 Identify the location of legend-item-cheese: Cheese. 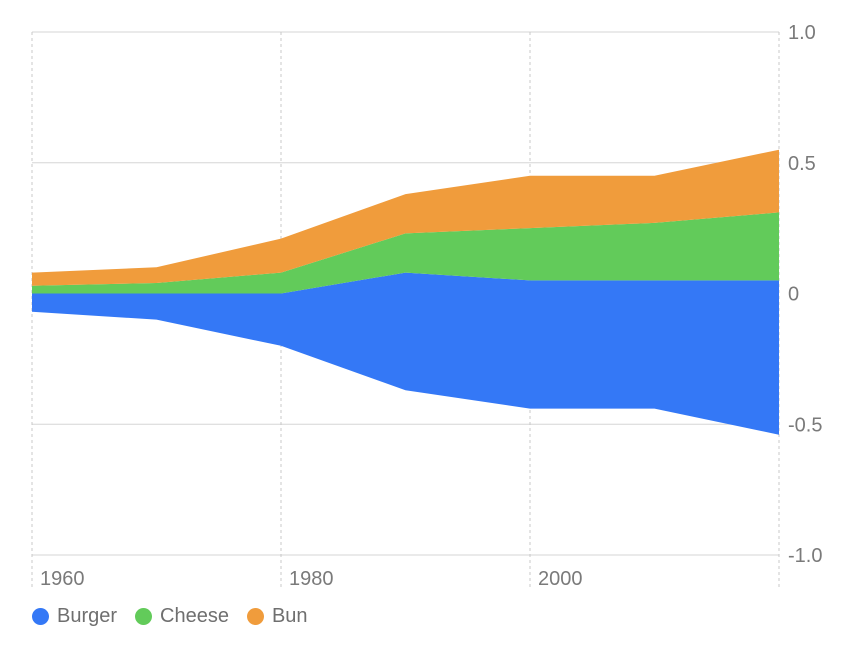
(182, 616).